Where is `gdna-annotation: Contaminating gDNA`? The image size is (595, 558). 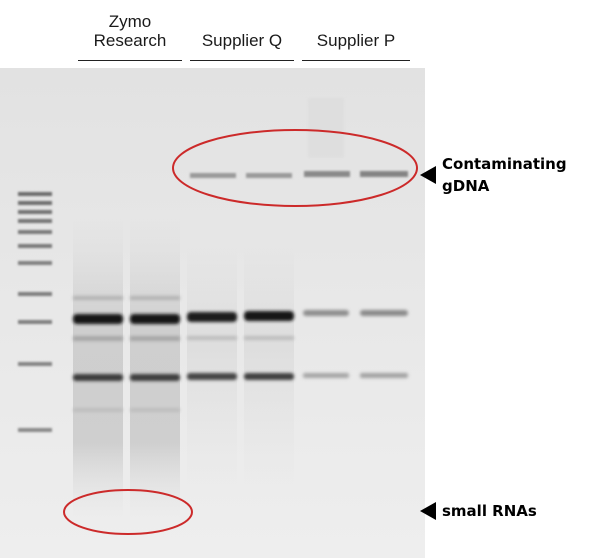
gdna-annotation: Contaminating gDNA is located at coordinates (504, 175).